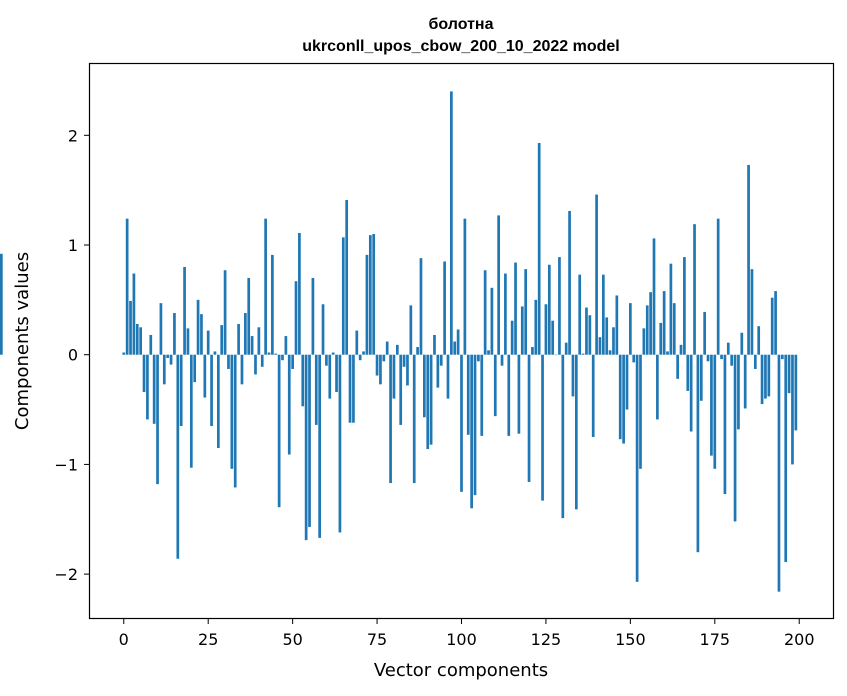  What do you see at coordinates (22, 341) in the screenshot?
I see `y-axis-label: Components values` at bounding box center [22, 341].